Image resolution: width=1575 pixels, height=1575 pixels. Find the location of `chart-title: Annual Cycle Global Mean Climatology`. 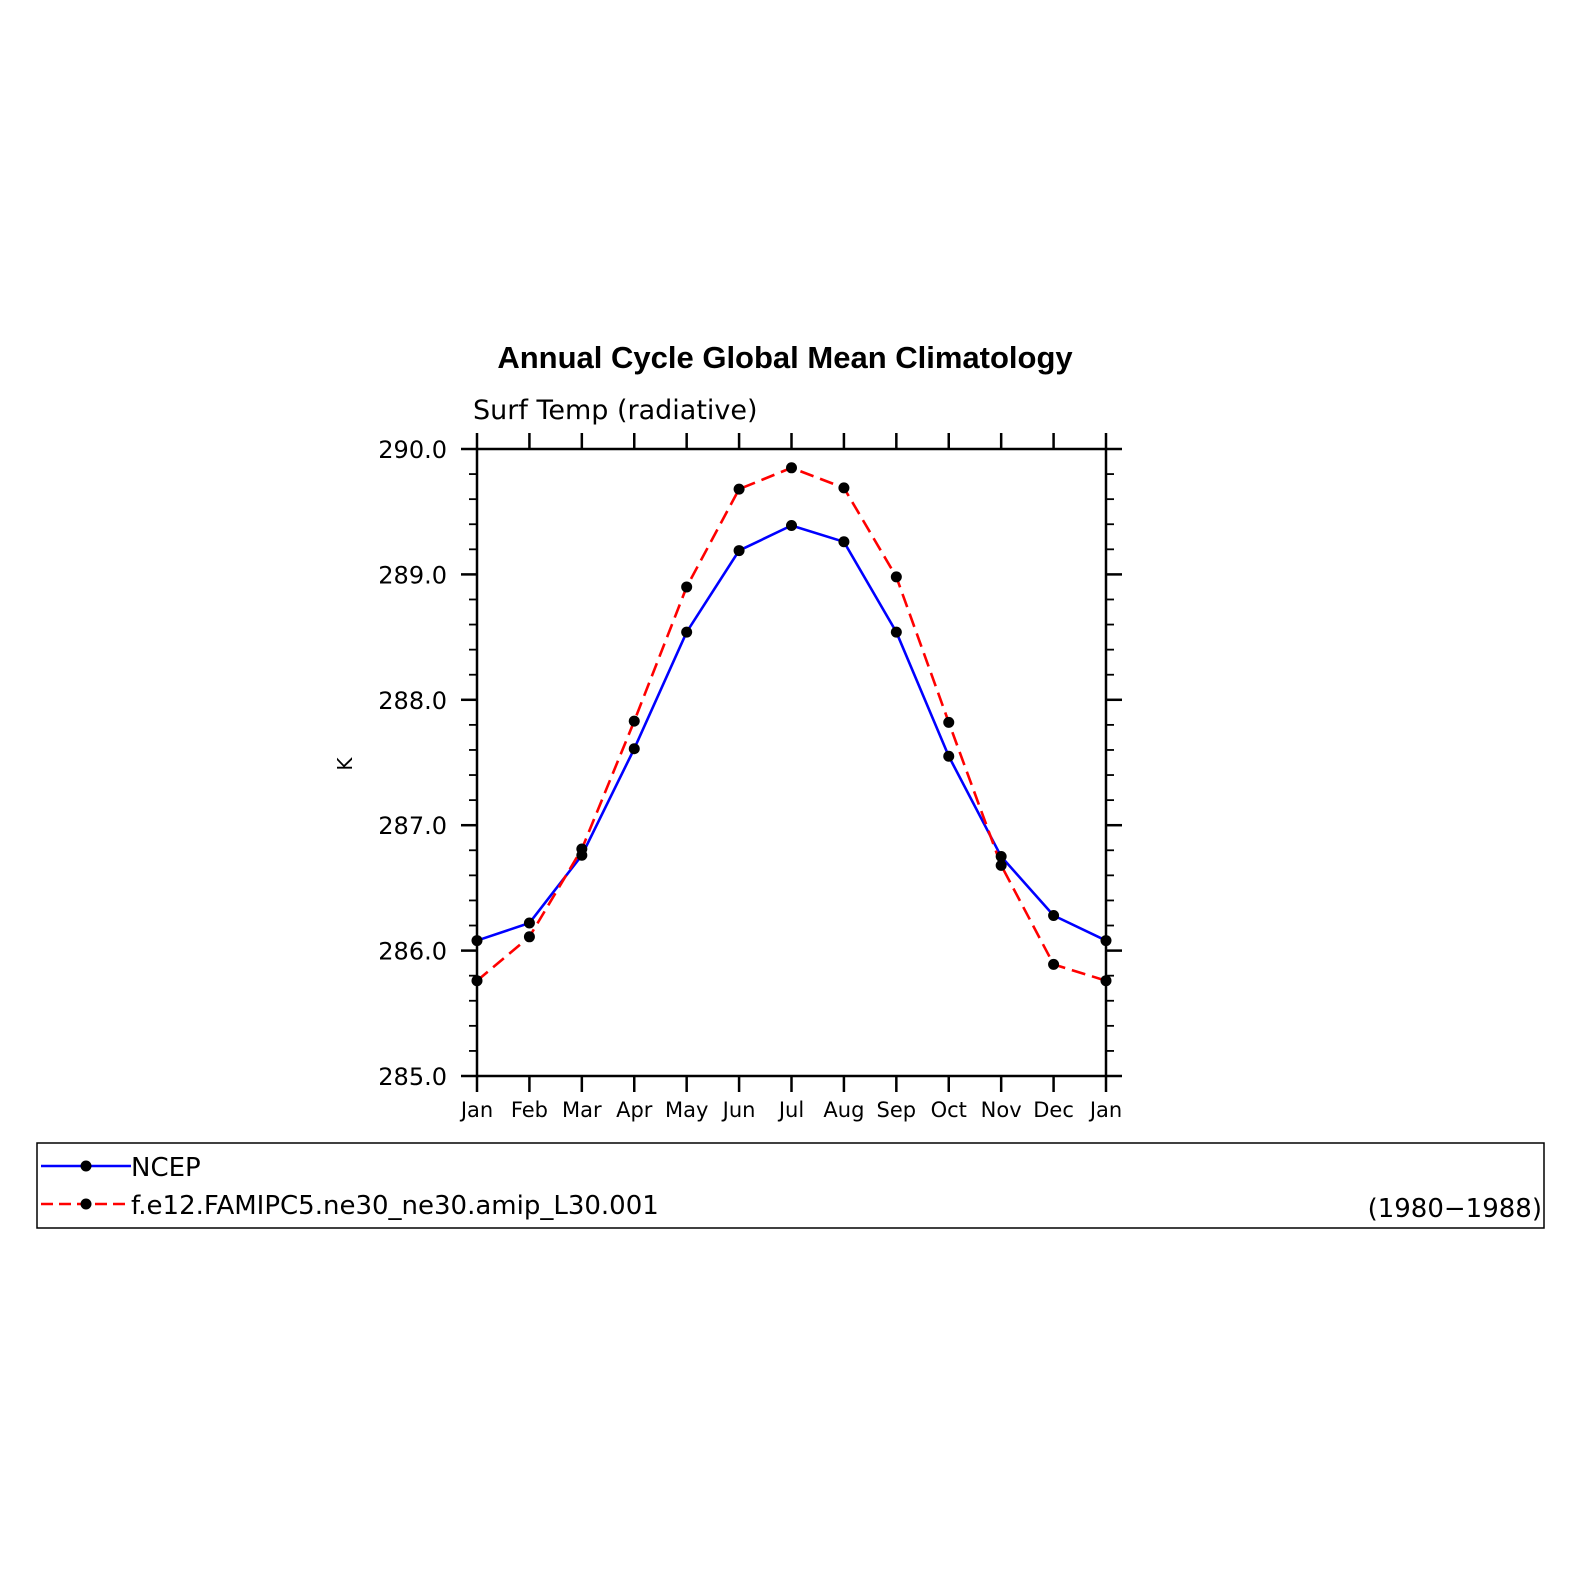

chart-title: Annual Cycle Global Mean Climatology is located at coordinates (785, 357).